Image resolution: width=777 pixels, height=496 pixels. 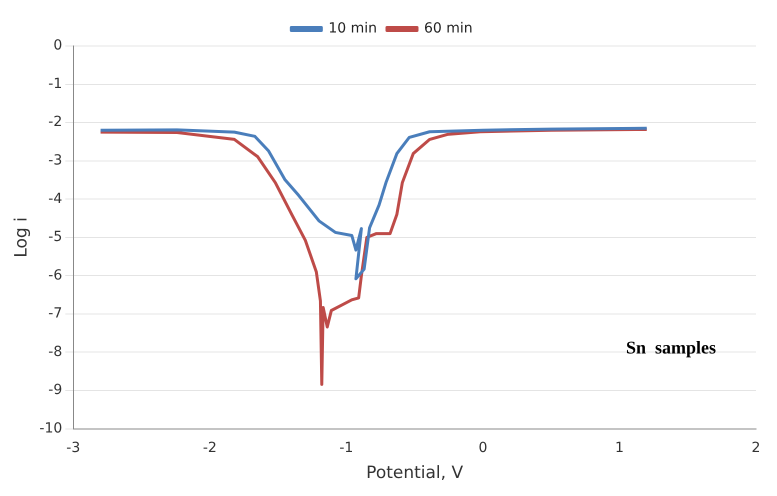 I want to click on y-tick-label: -1, so click(x=55, y=84).